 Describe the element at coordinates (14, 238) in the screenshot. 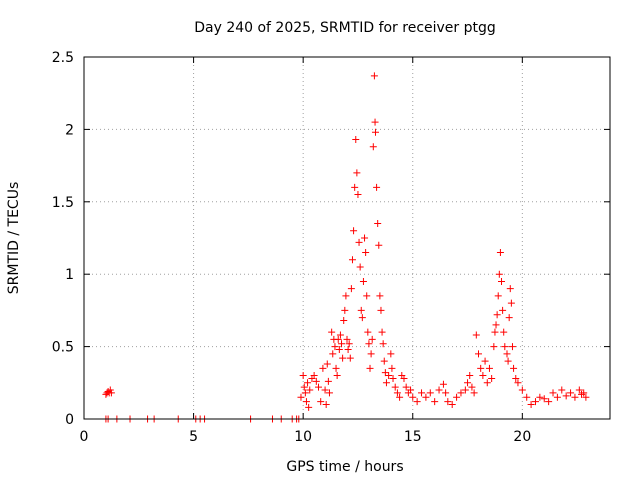

I see `y-axis-label: SRMTID / TECUs` at that location.